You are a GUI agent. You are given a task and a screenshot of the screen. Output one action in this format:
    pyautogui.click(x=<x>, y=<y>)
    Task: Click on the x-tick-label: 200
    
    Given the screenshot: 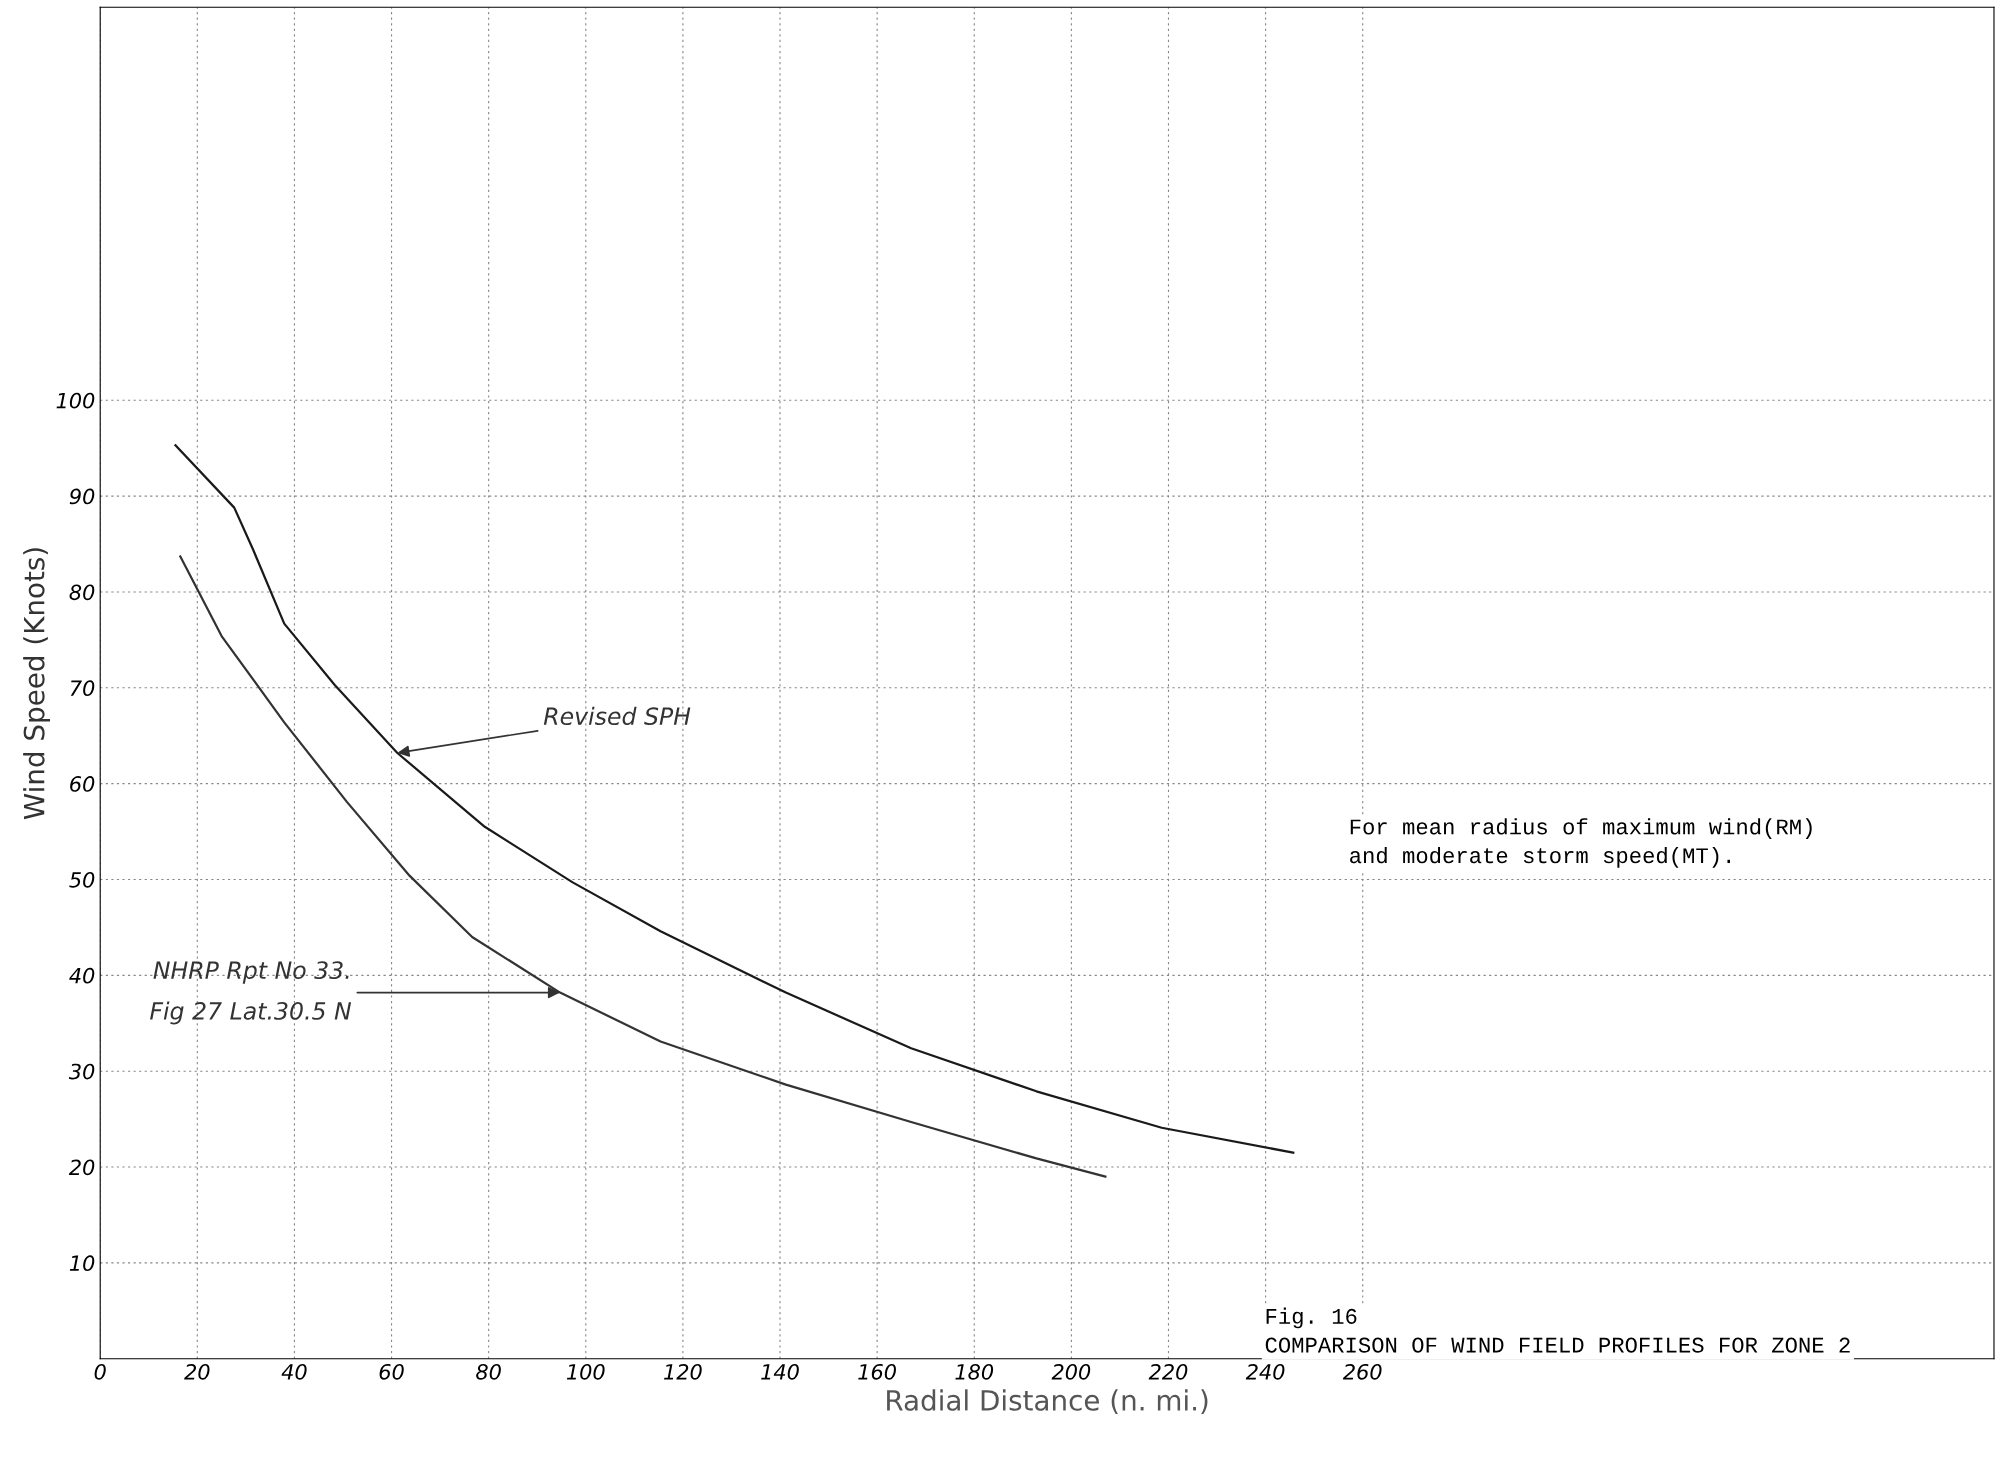 What is the action you would take?
    pyautogui.click(x=1071, y=1371)
    